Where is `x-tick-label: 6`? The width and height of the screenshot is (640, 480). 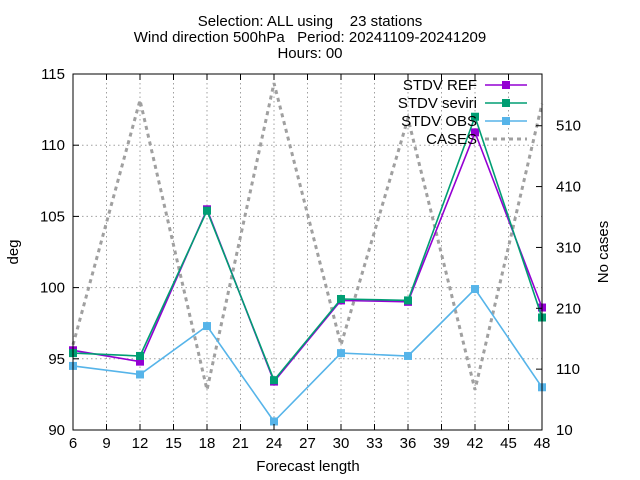 x-tick-label: 6 is located at coordinates (73, 443).